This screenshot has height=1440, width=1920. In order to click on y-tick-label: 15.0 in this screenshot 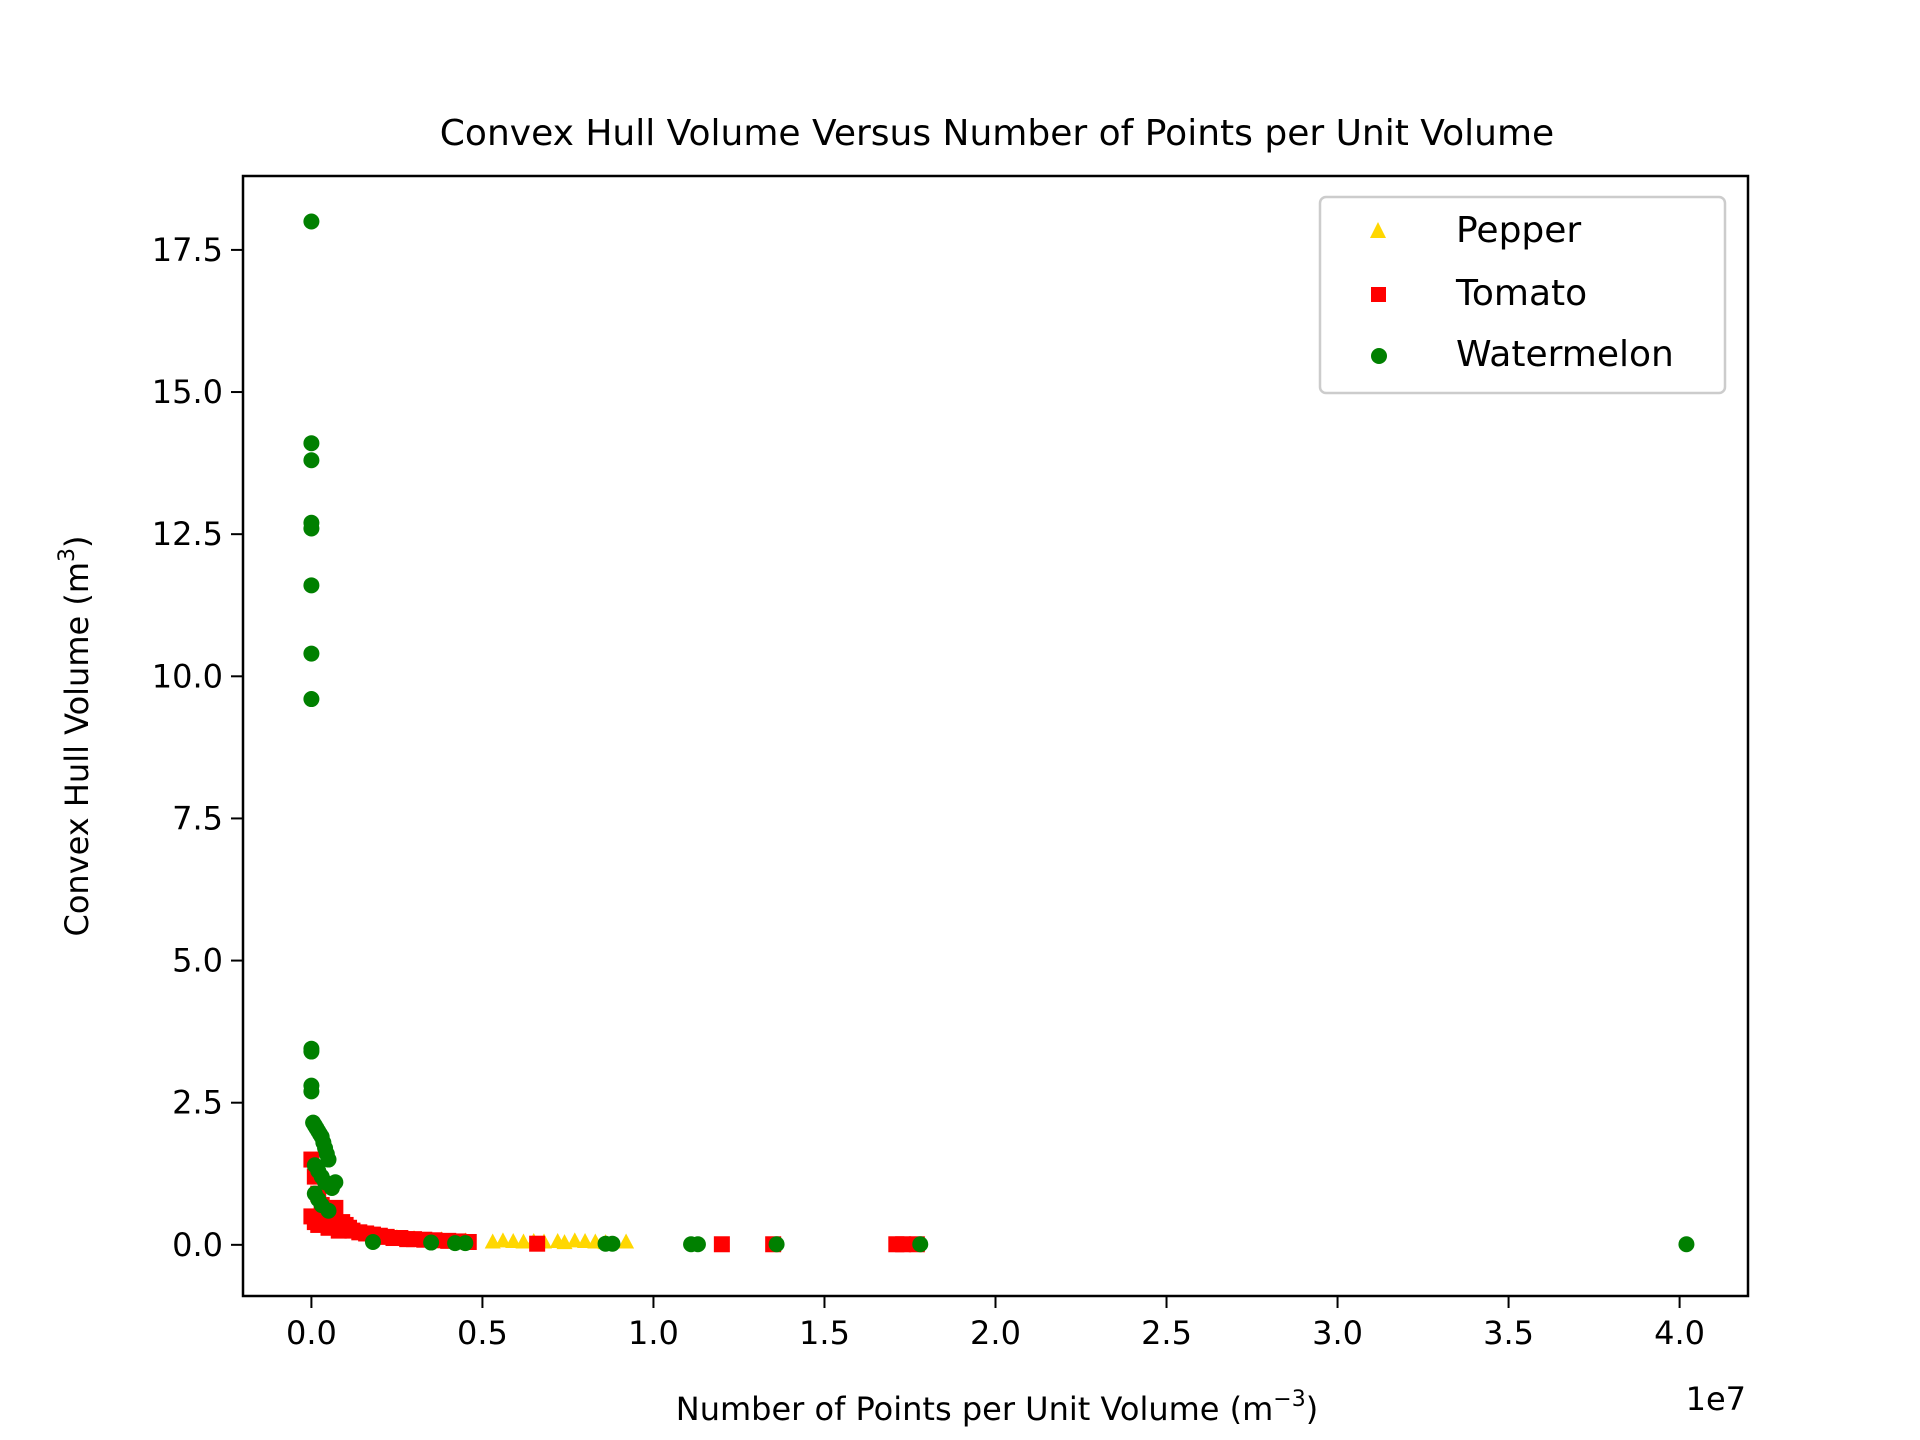, I will do `click(187, 392)`.